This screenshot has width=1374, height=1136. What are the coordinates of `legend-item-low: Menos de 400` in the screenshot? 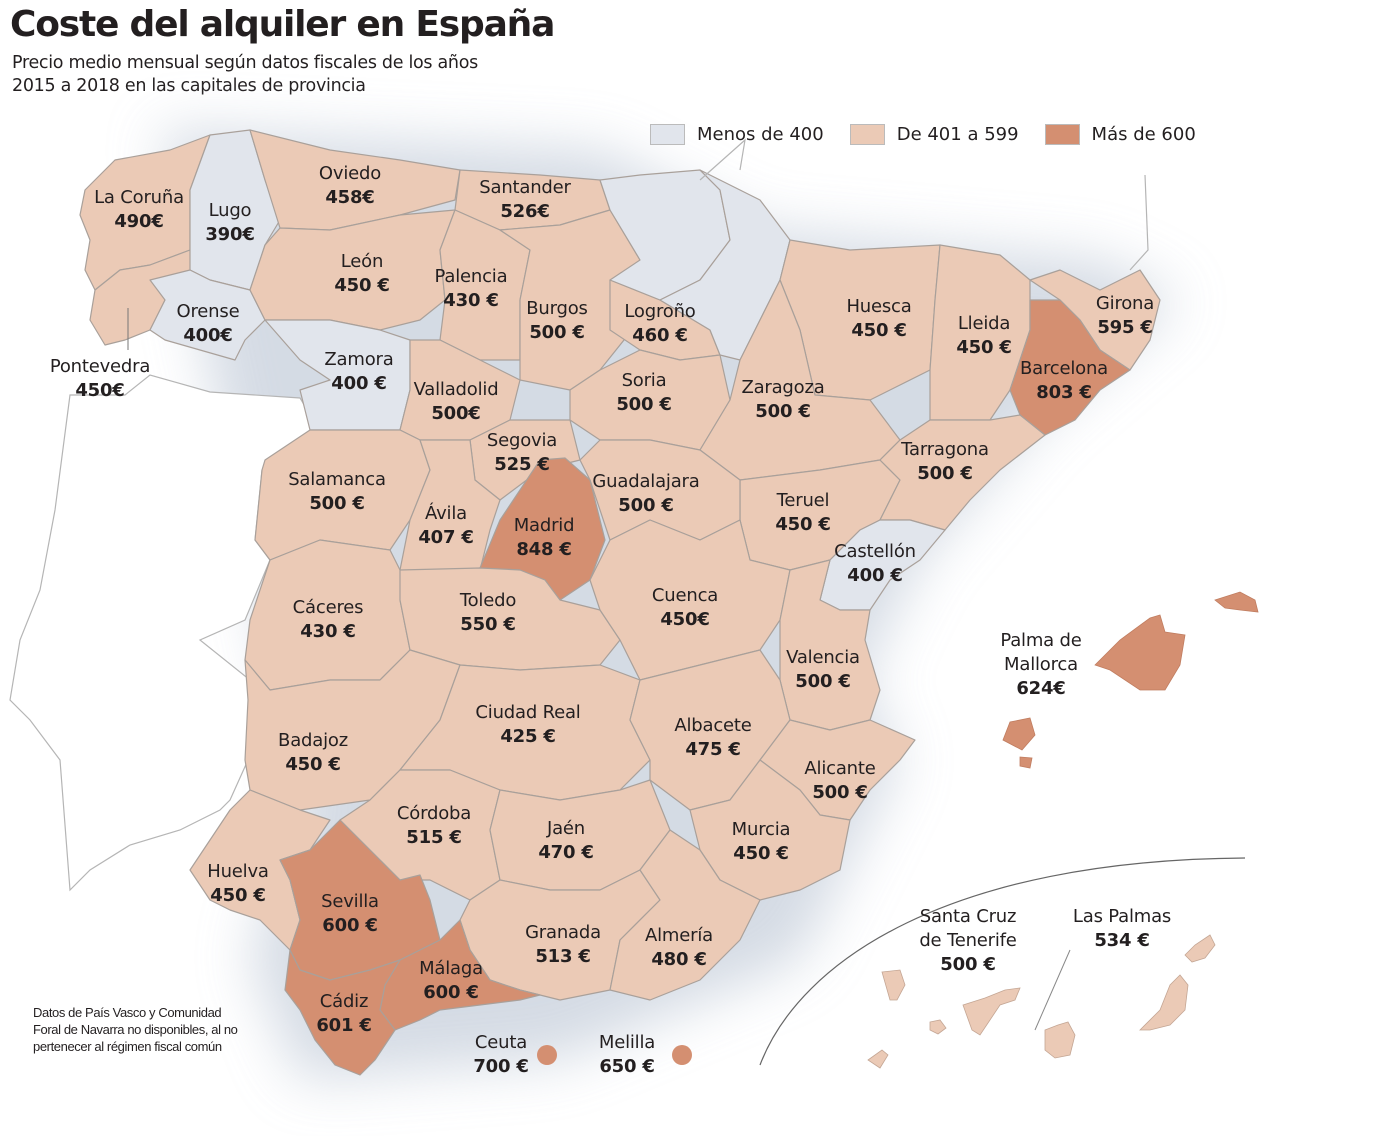 It's located at (737, 134).